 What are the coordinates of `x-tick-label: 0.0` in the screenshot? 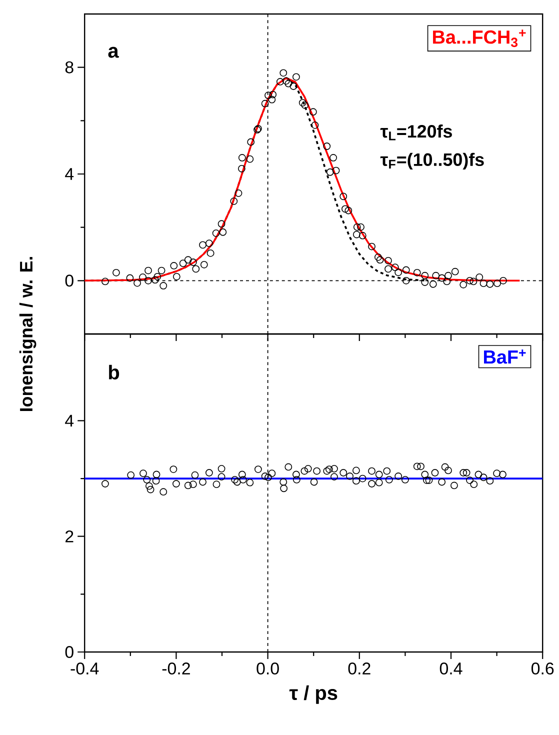 It's located at (267, 668).